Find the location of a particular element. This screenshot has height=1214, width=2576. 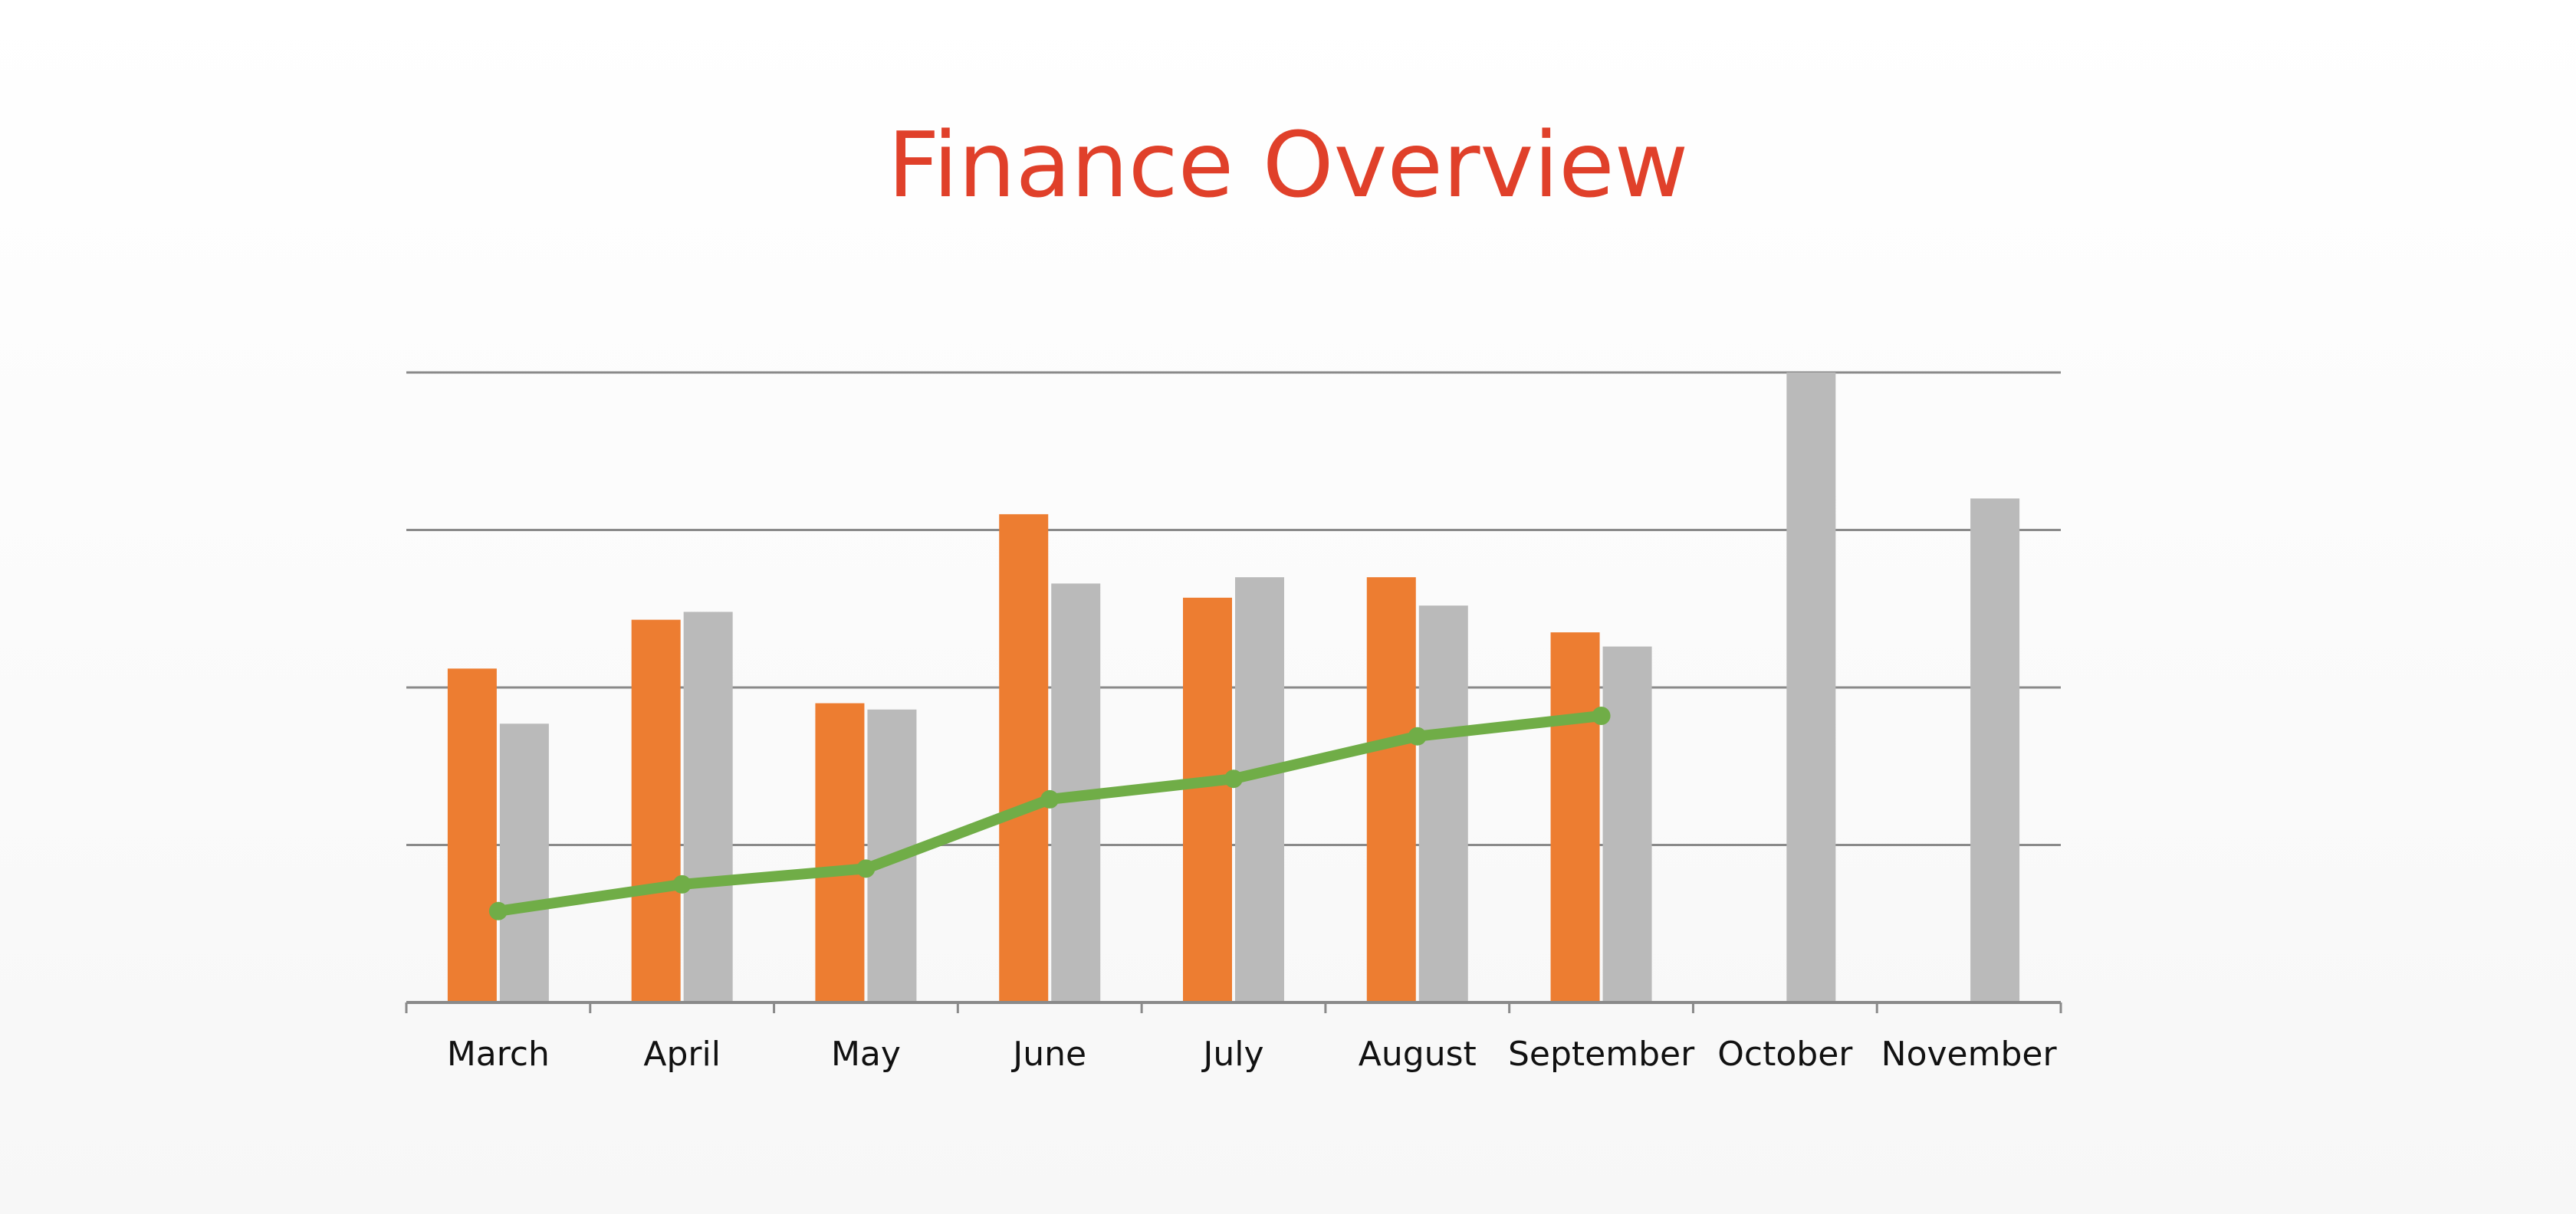

bar-orange-july is located at coordinates (1207, 799).